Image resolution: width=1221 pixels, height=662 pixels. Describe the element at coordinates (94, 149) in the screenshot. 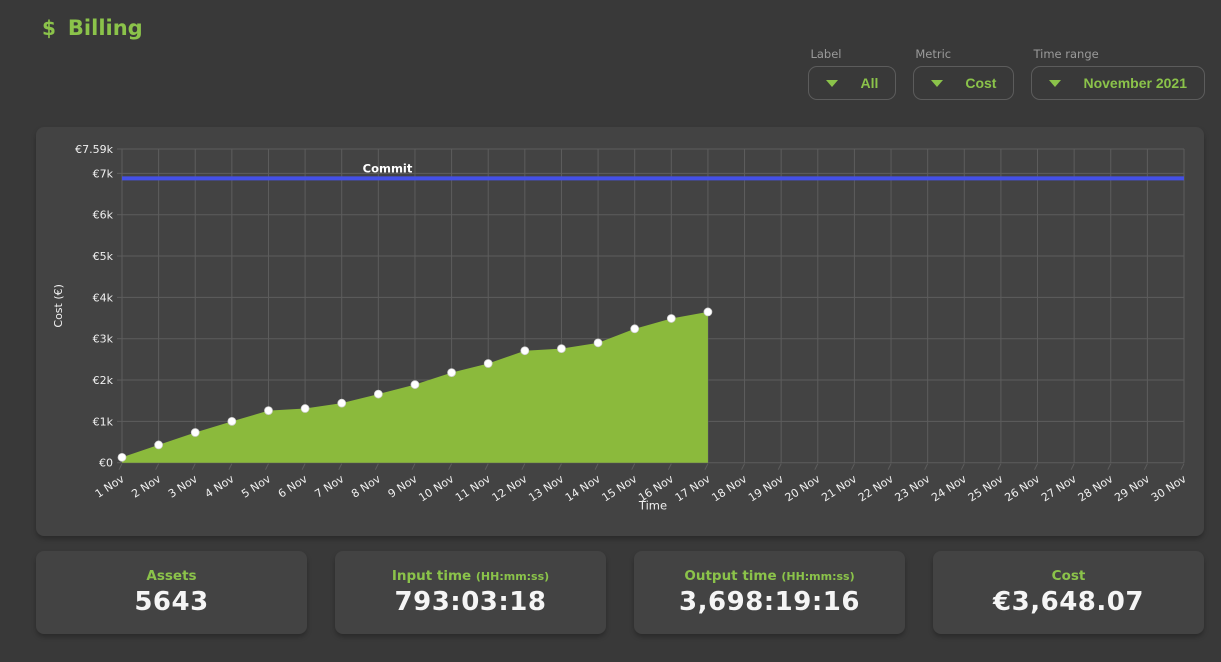

I see `y-tick-label: €7.59k` at that location.